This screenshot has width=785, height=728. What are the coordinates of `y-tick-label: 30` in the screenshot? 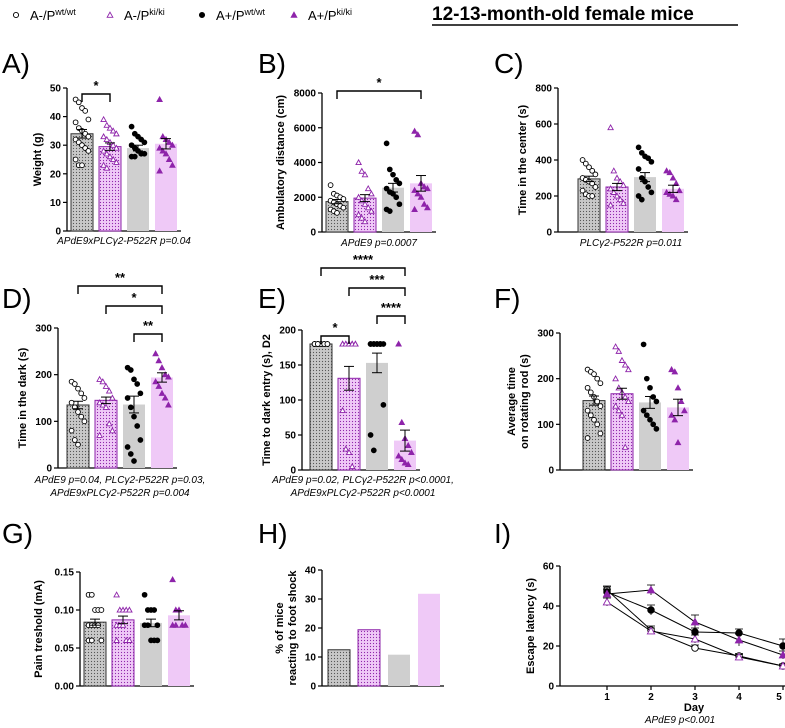 It's located at (311, 600).